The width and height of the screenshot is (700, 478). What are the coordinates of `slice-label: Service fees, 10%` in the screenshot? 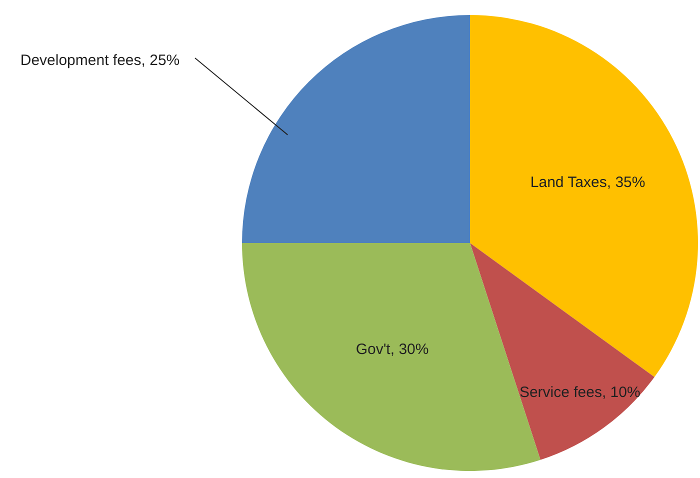 It's located at (580, 392).